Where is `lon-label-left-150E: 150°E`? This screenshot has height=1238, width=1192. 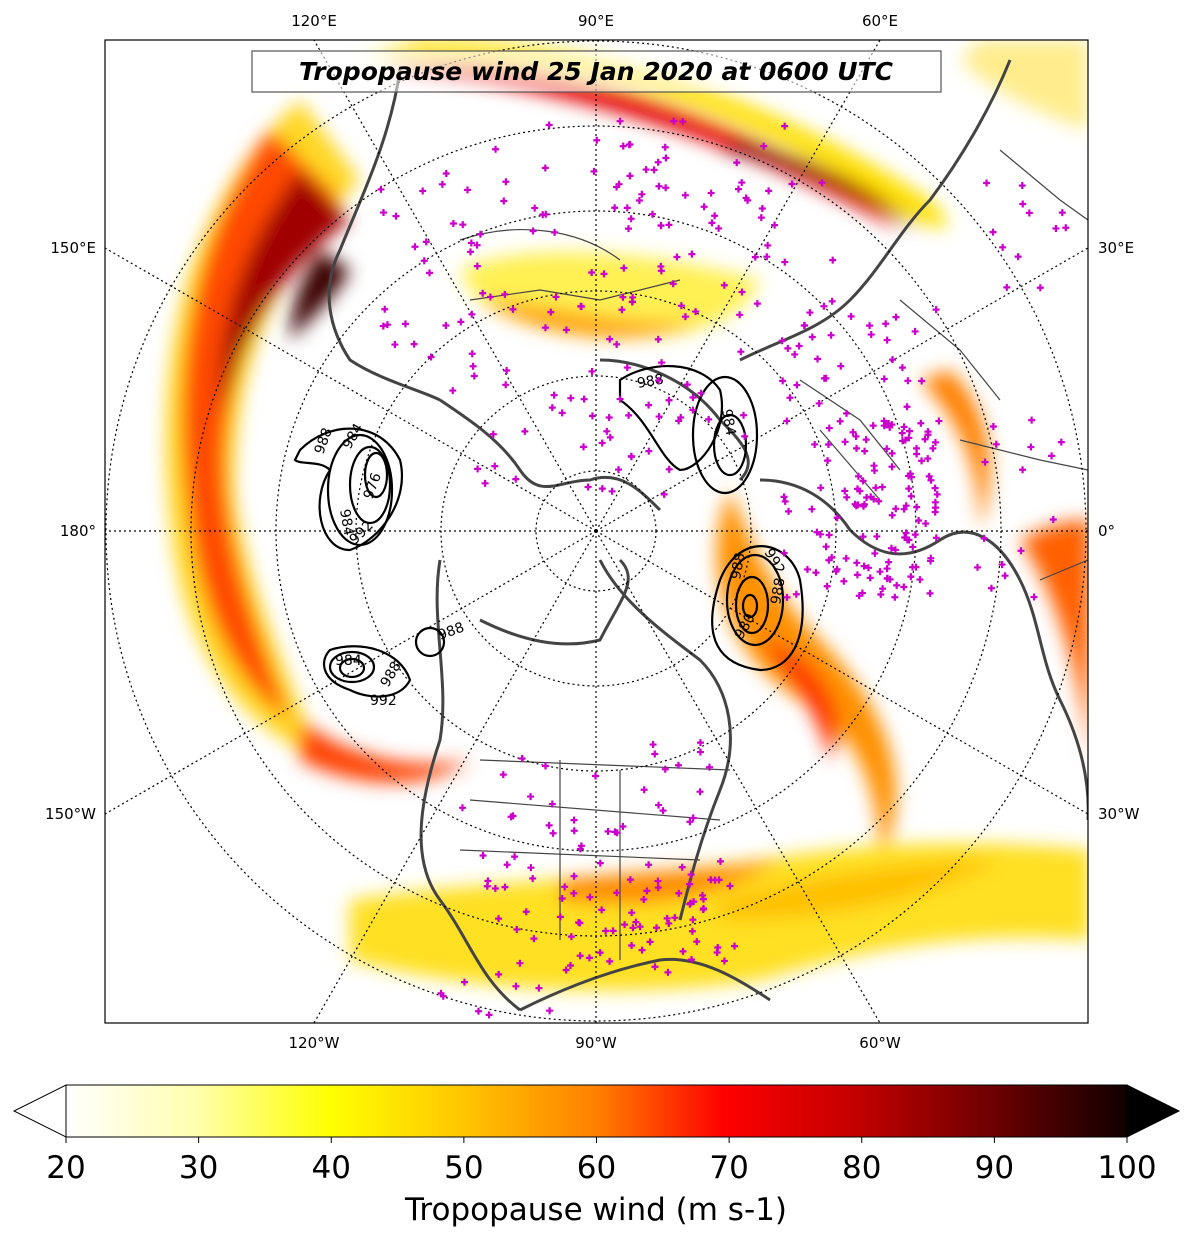 lon-label-left-150E: 150°E is located at coordinates (73, 248).